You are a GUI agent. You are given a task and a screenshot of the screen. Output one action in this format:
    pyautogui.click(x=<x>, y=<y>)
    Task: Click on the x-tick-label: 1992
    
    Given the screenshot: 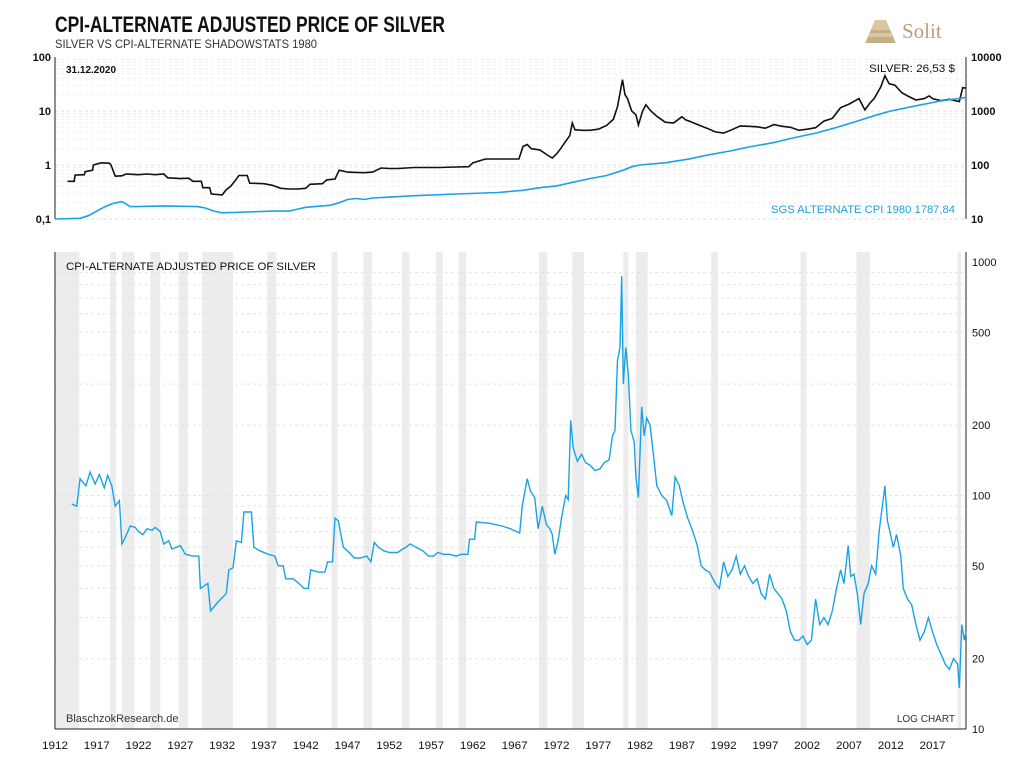 What is the action you would take?
    pyautogui.click(x=724, y=746)
    